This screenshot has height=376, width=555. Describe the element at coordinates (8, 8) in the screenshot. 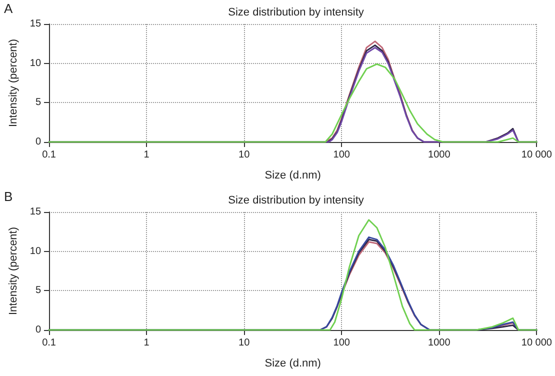

I see `text: A` at that location.